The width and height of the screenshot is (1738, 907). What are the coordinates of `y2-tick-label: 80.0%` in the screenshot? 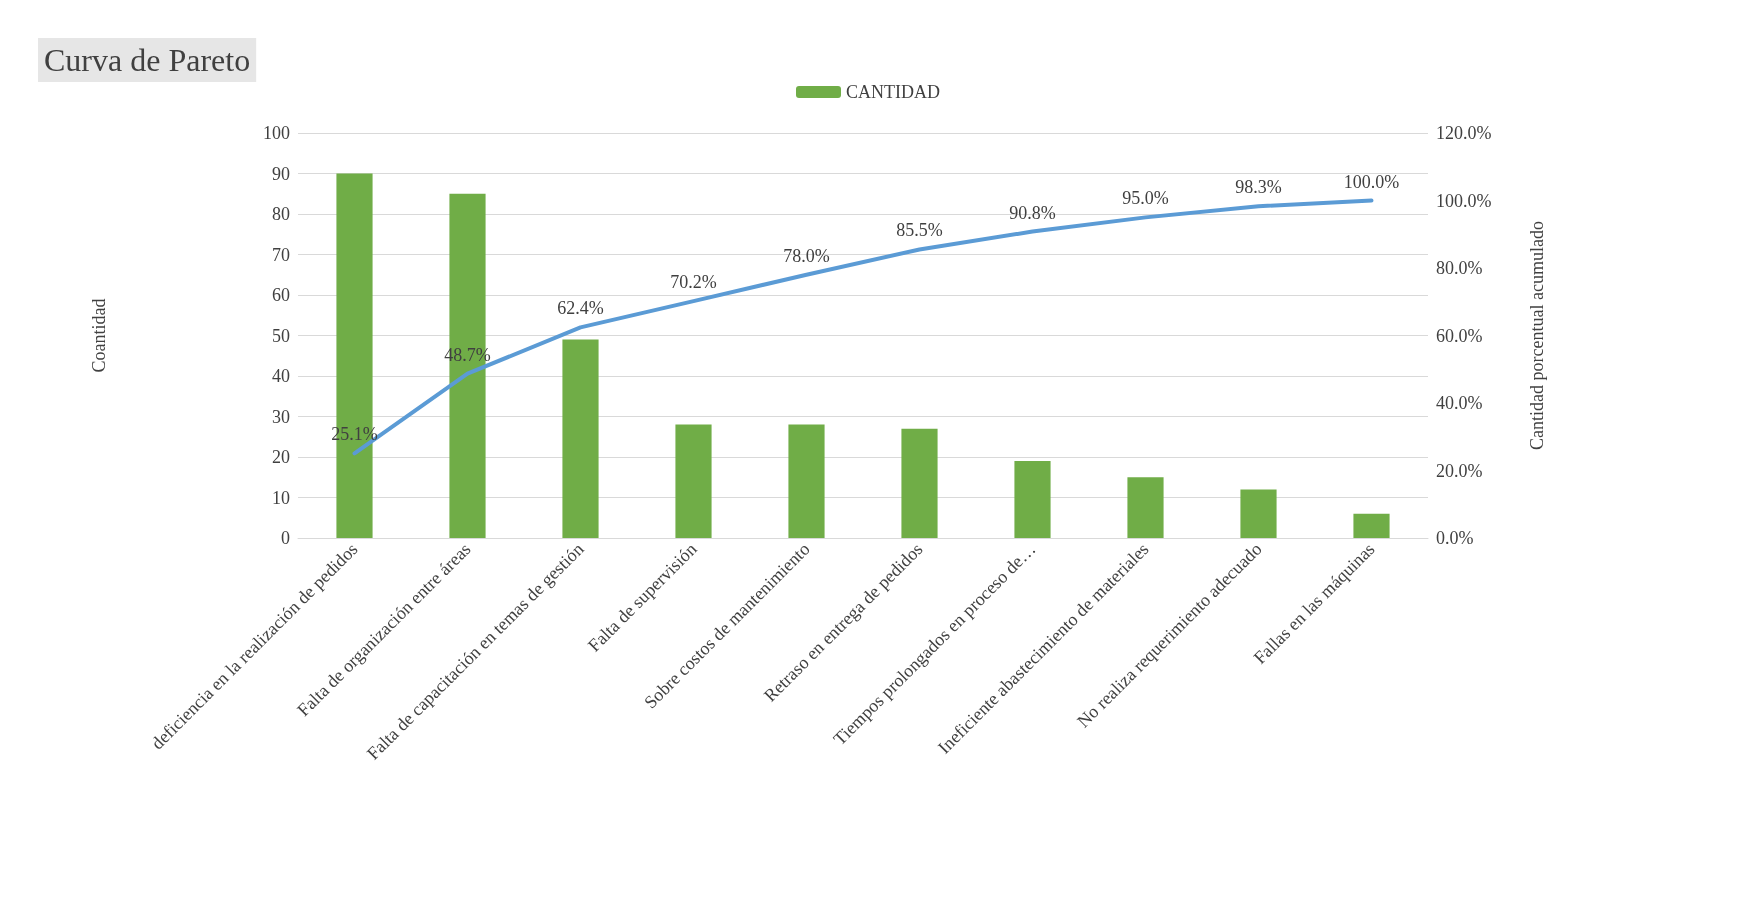 It's located at (1459, 268).